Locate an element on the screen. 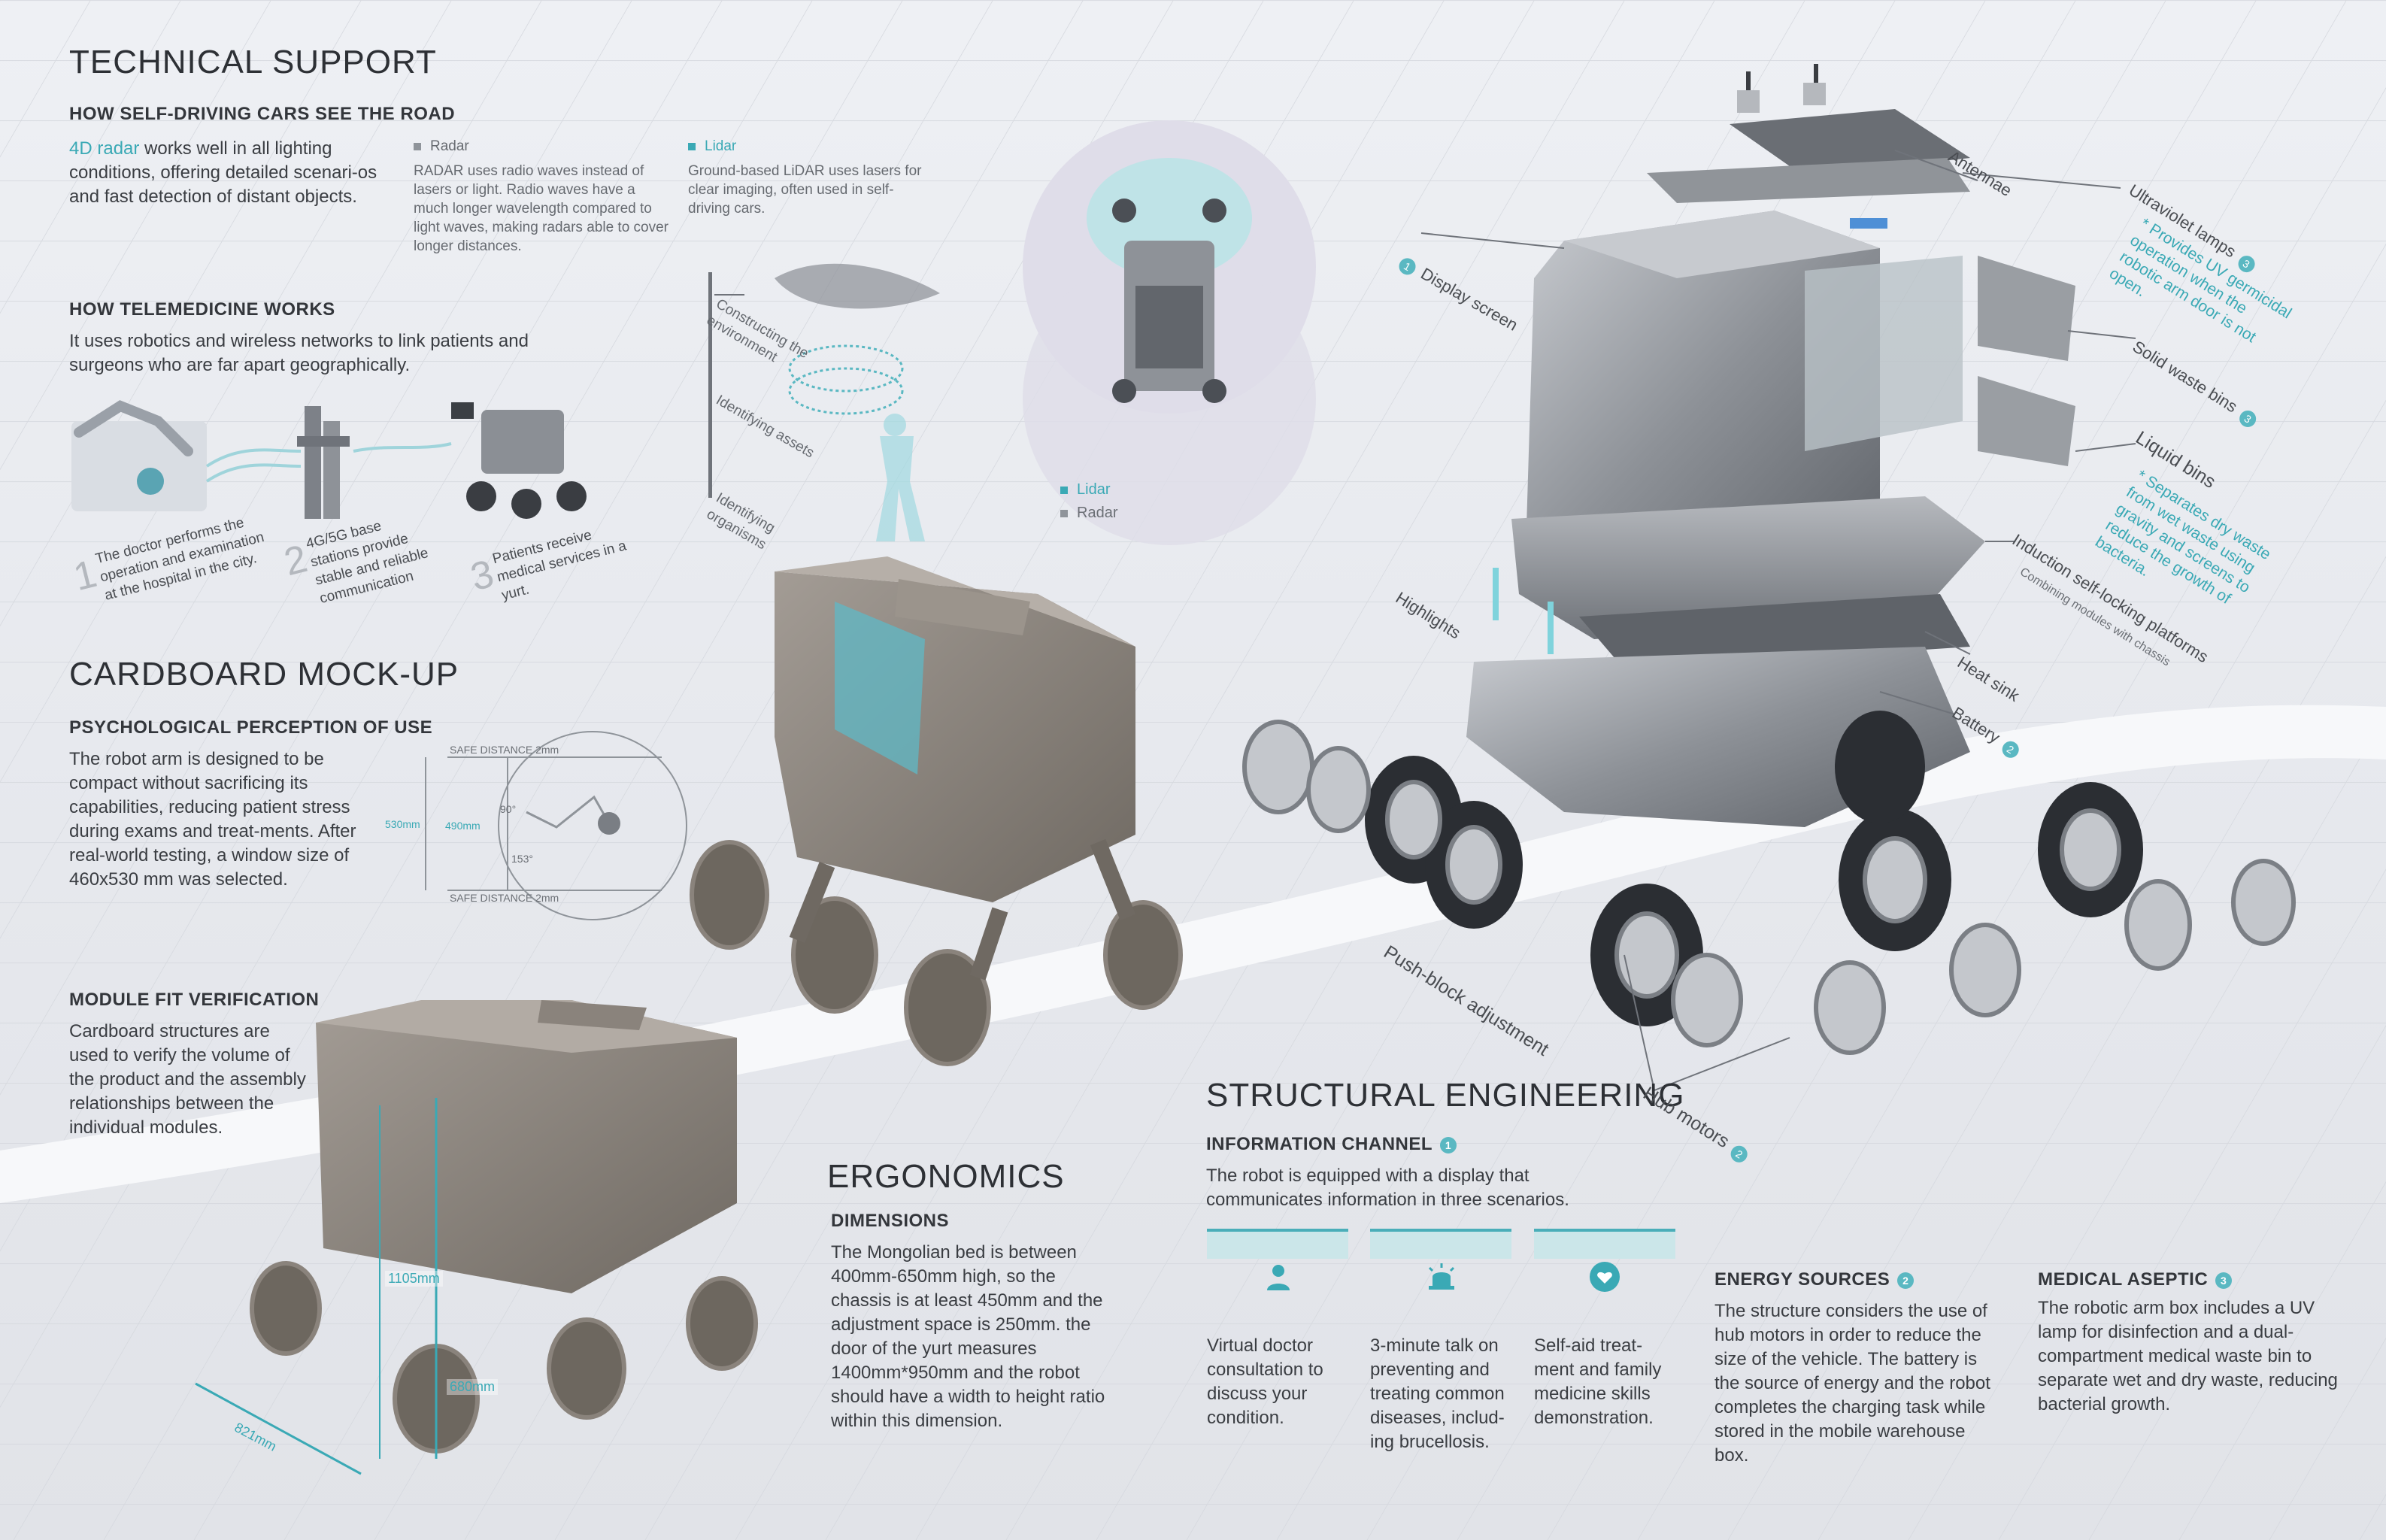 The height and width of the screenshot is (1540, 2386). angle-153-label: 153° is located at coordinates (522, 859).